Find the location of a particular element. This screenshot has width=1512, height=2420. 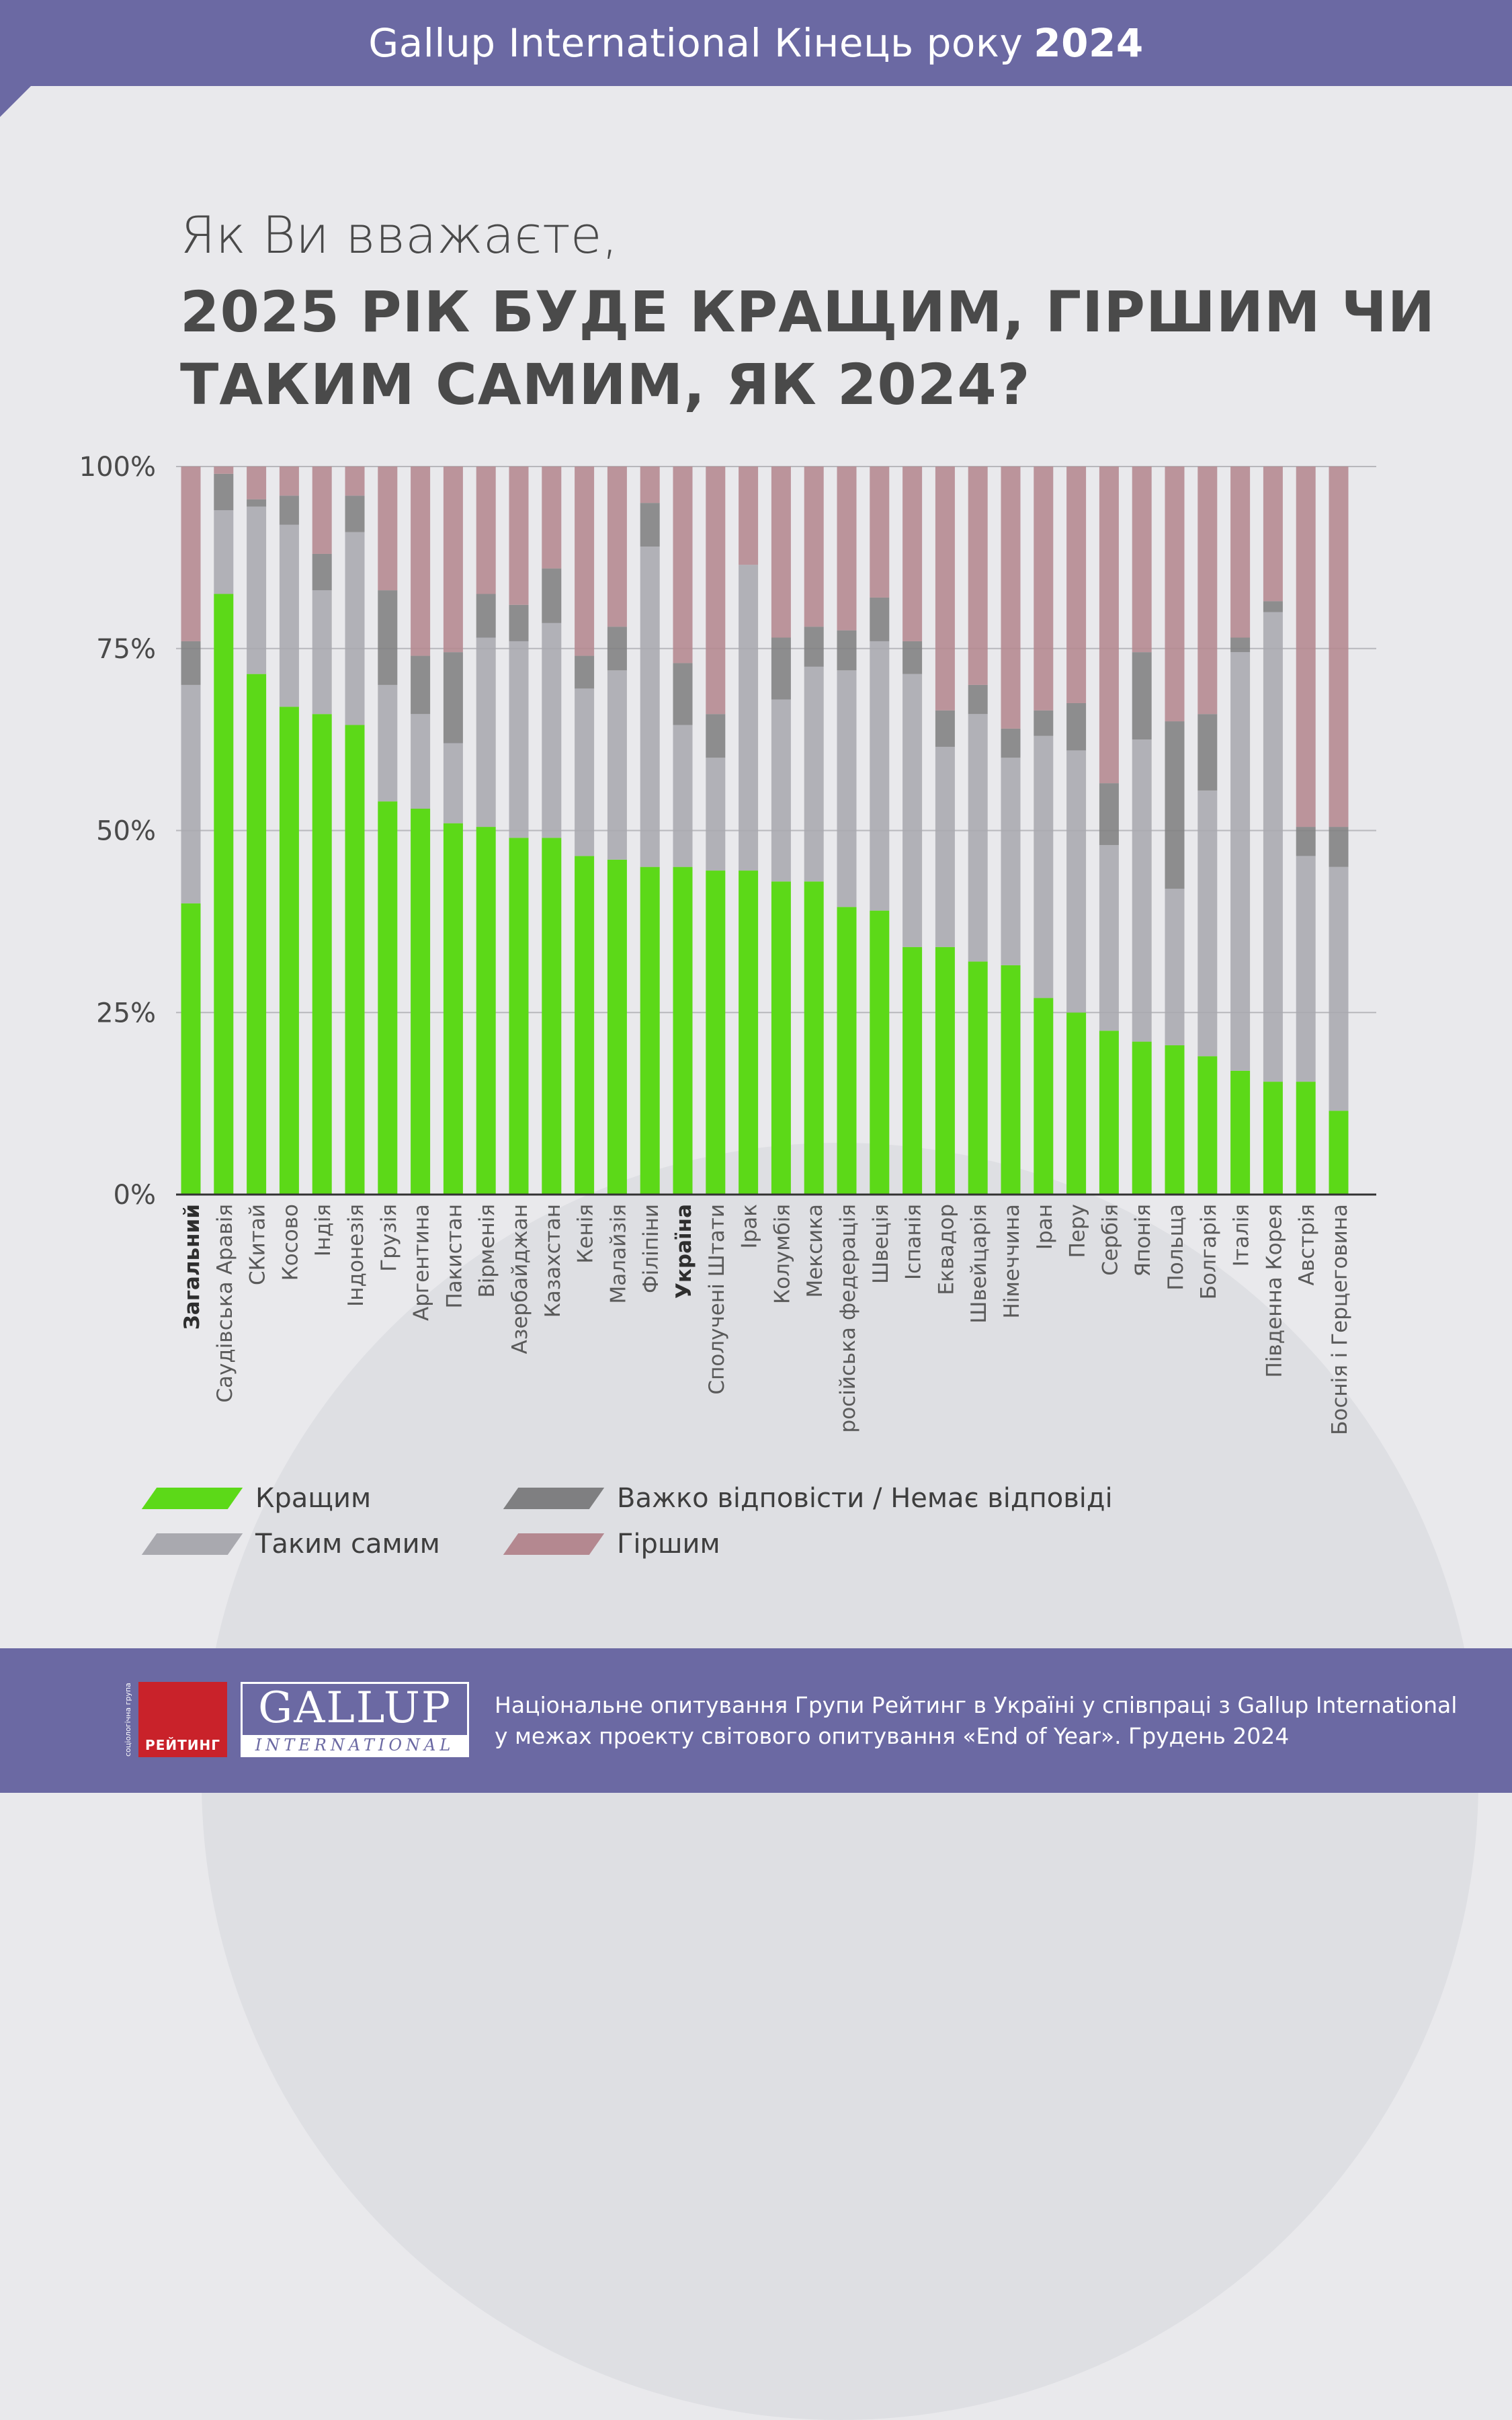

category-label: Болгарія is located at coordinates (1209, 1251).